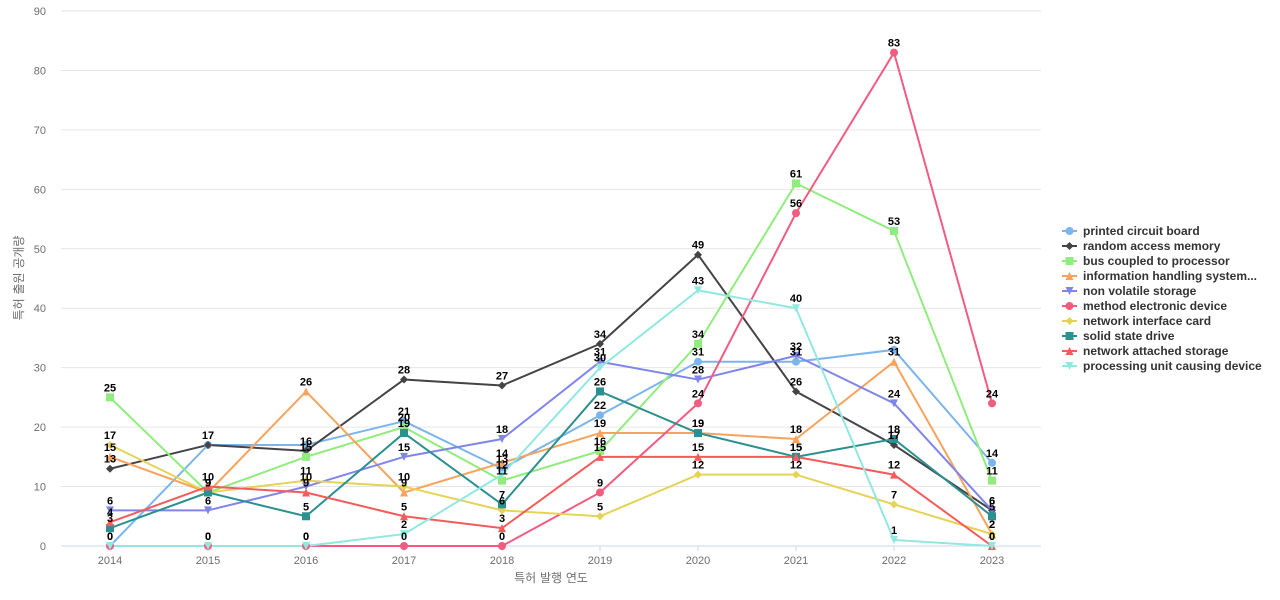 The image size is (1280, 600). What do you see at coordinates (992, 472) in the screenshot?
I see `data-label-bus-coupled-to-processor: 11` at bounding box center [992, 472].